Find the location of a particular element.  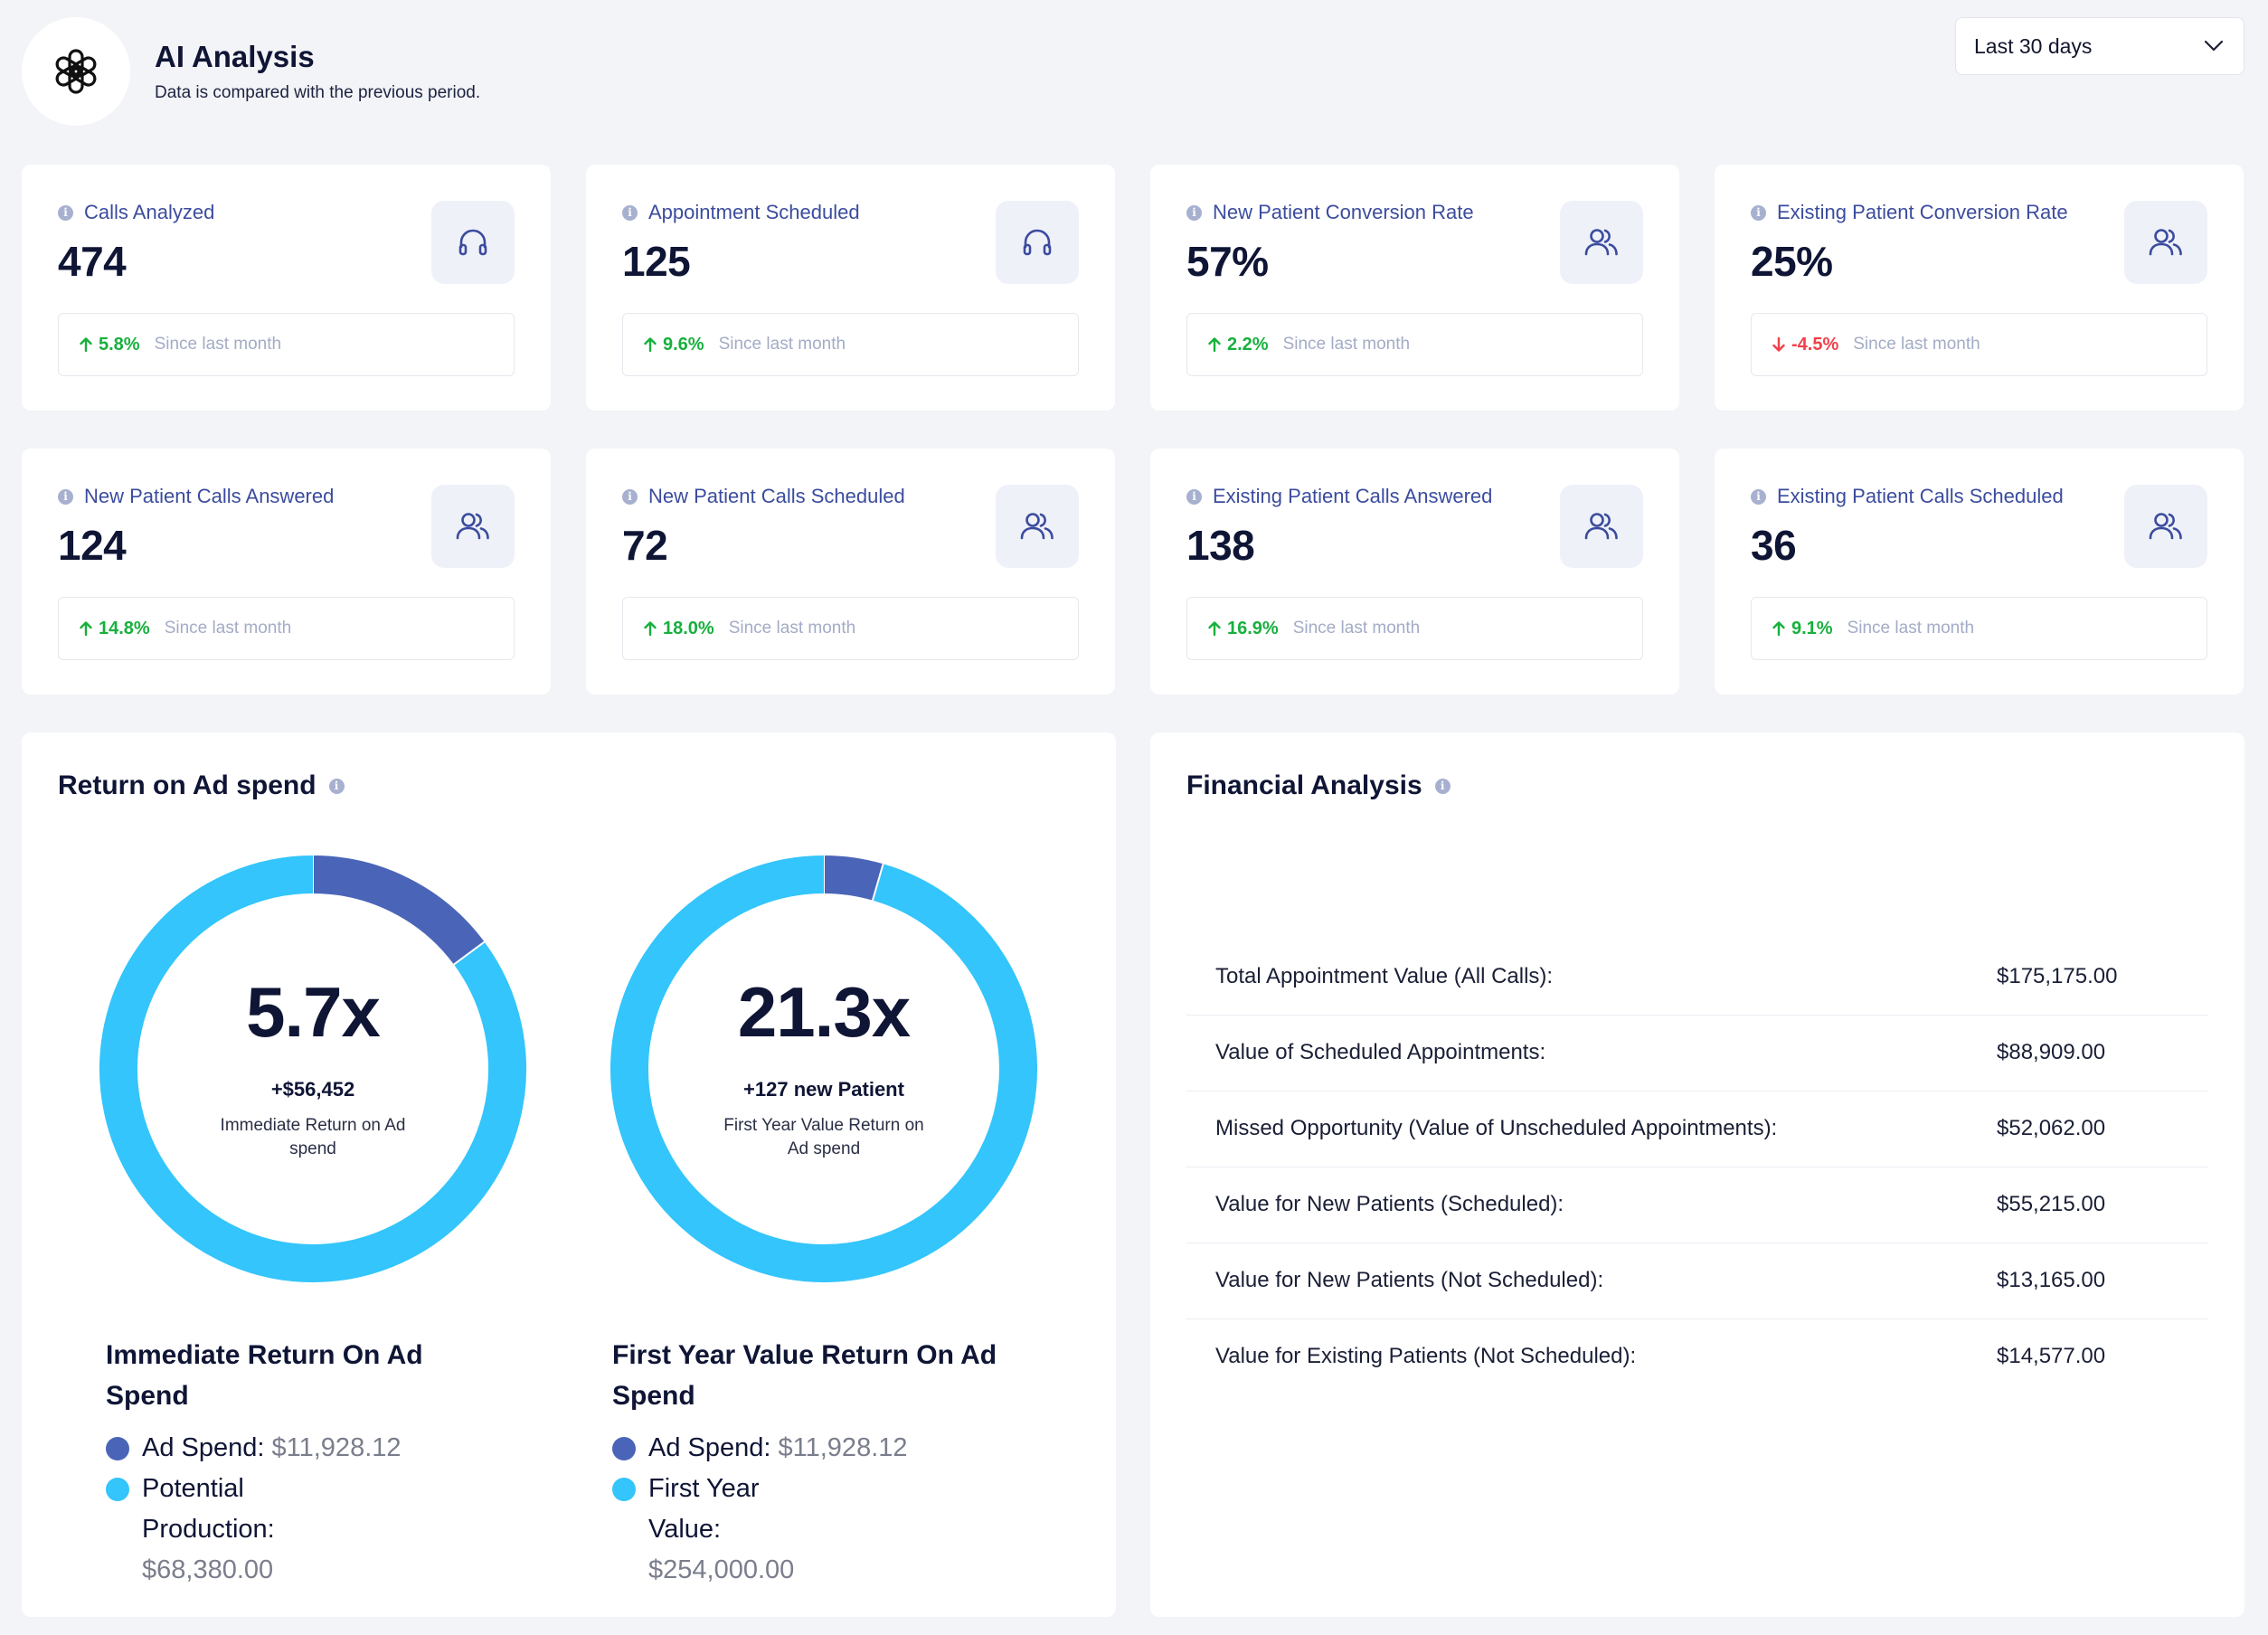

legend-value: $254,000.00 is located at coordinates (721, 1569).